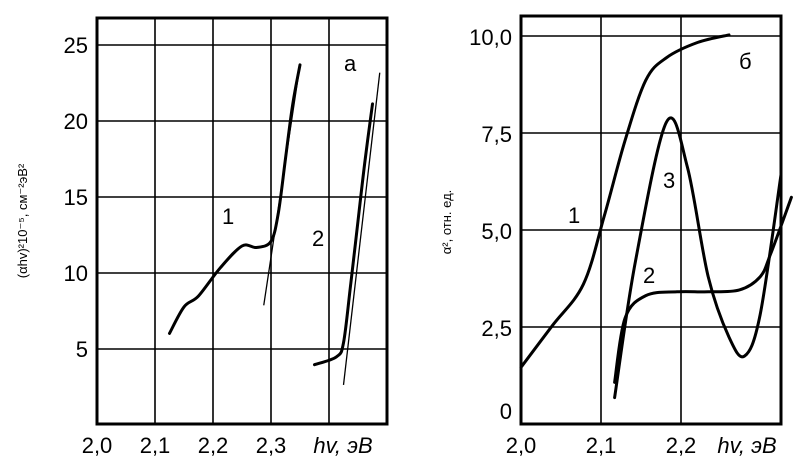  I want to click on y-tick-label: 7,5, so click(496, 134).